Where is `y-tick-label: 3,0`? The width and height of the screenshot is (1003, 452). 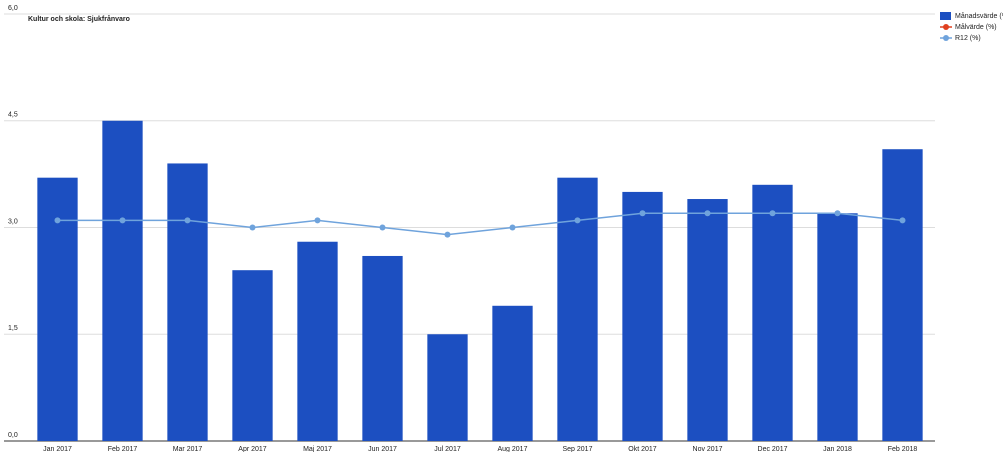 y-tick-label: 3,0 is located at coordinates (13, 221).